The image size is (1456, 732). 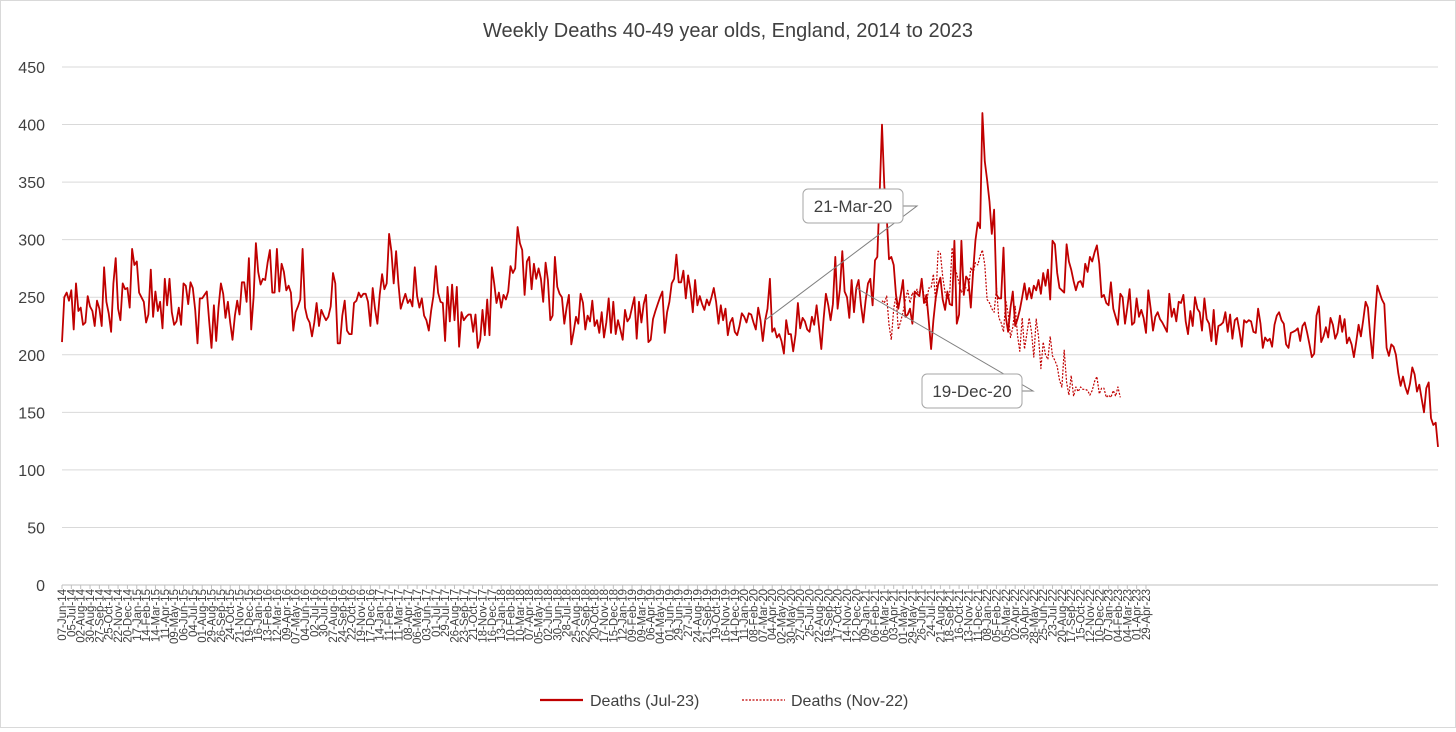 I want to click on x-tick-label: 02-Jul-16, so click(x=315, y=613).